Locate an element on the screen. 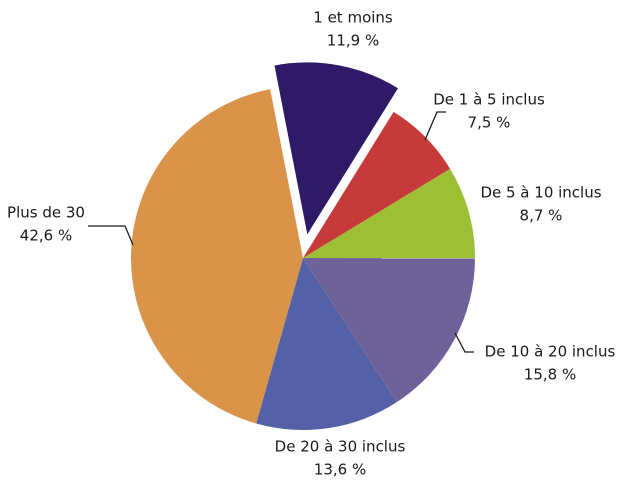 The width and height of the screenshot is (624, 482). slice-value-label: 13,6 % is located at coordinates (340, 470).